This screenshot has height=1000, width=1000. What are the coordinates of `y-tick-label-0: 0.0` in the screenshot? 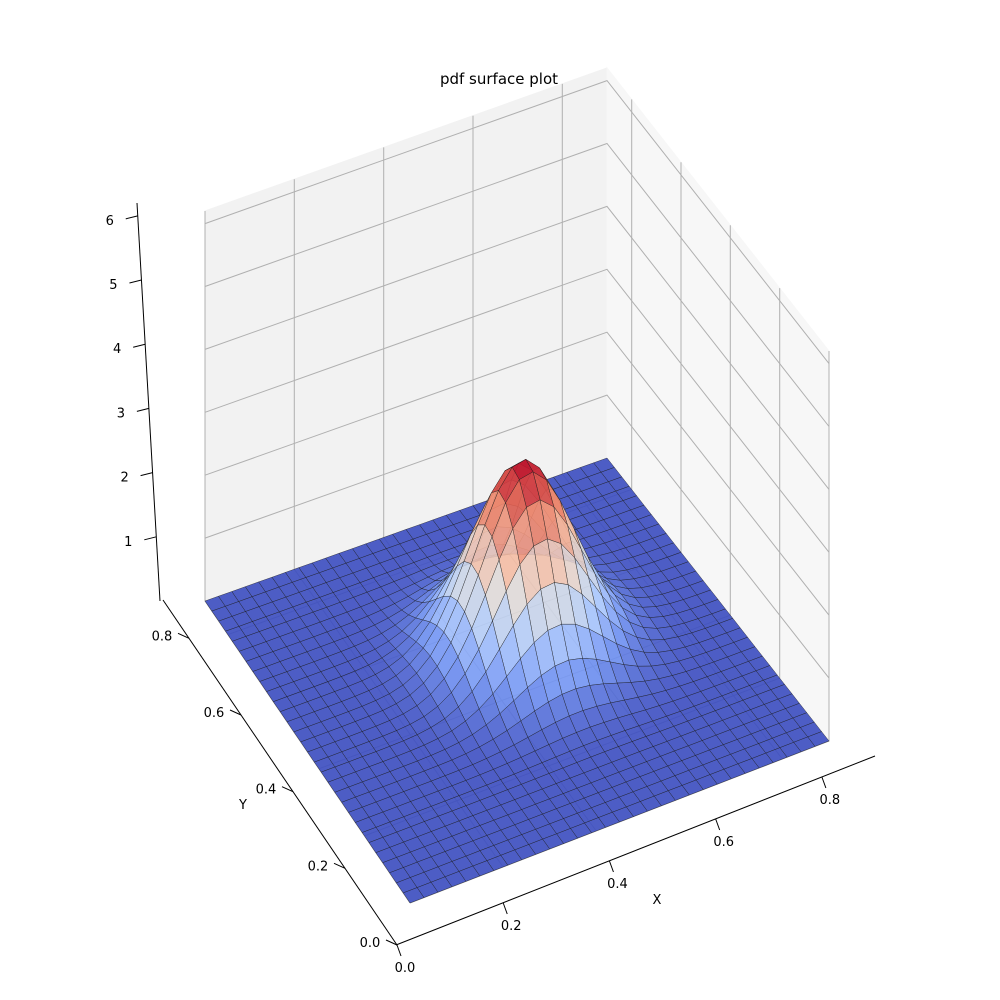 It's located at (370, 943).